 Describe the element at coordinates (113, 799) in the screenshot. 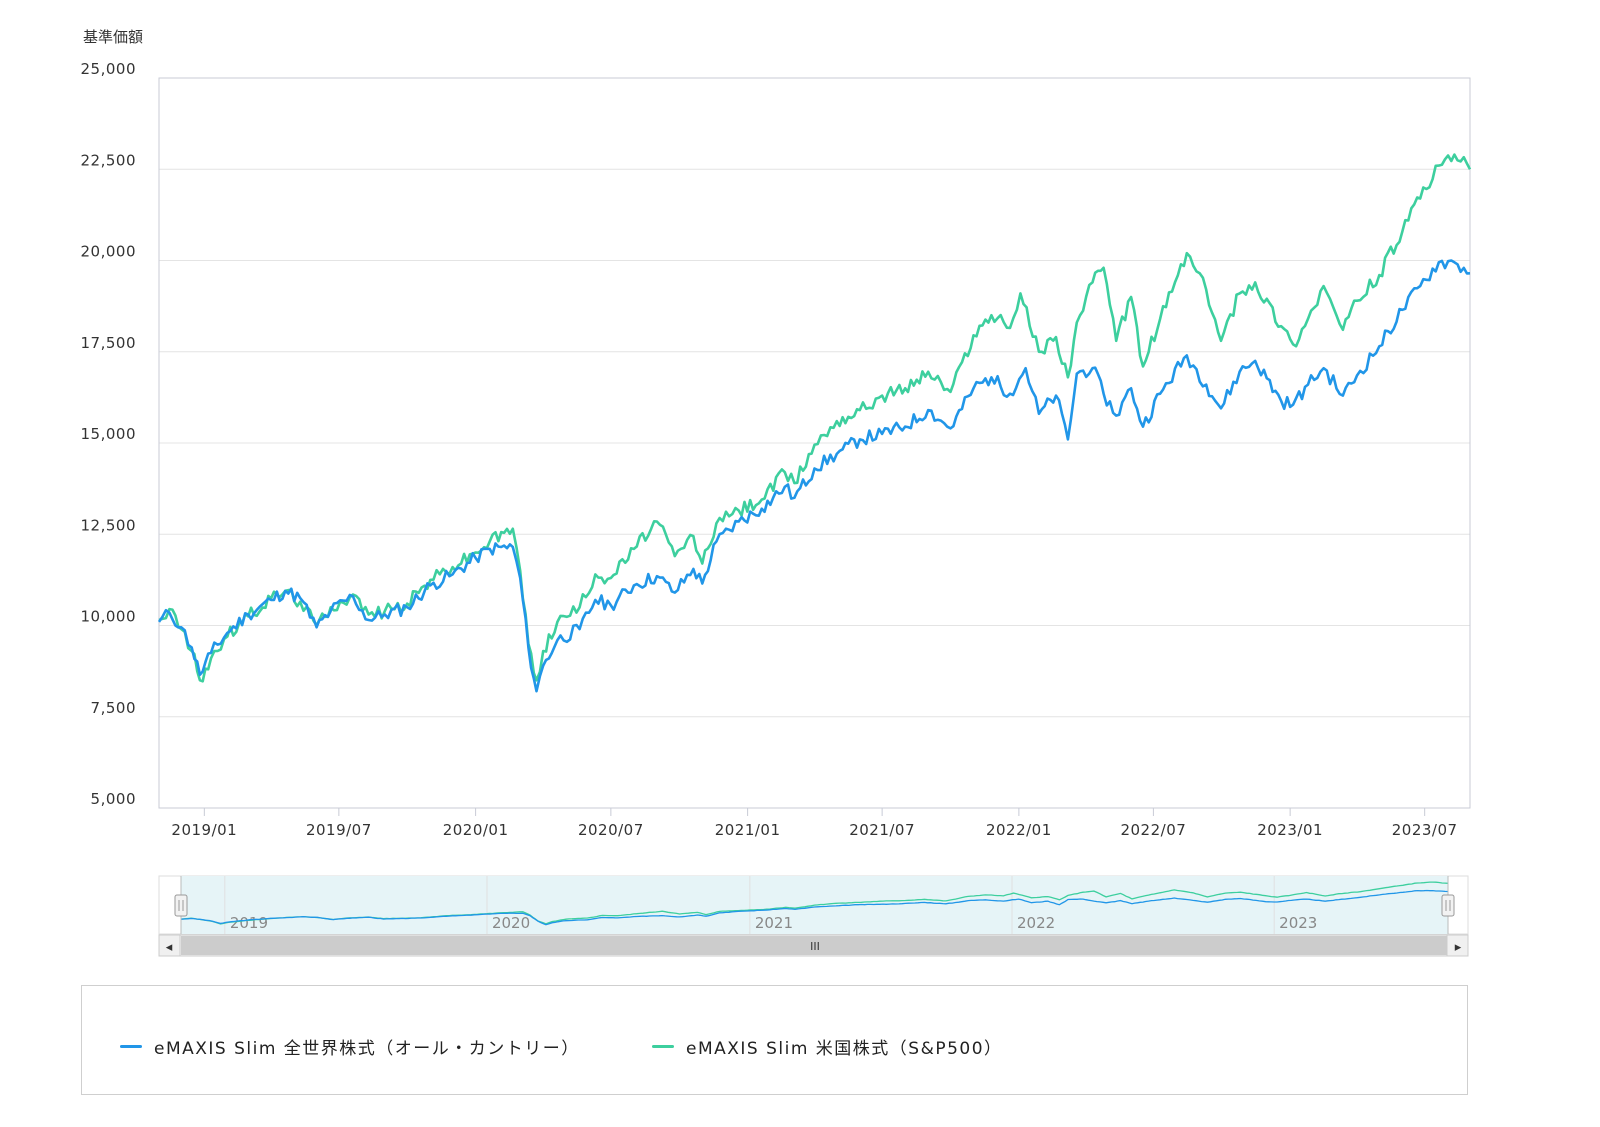

I see `y-tick-label: 5,000` at that location.